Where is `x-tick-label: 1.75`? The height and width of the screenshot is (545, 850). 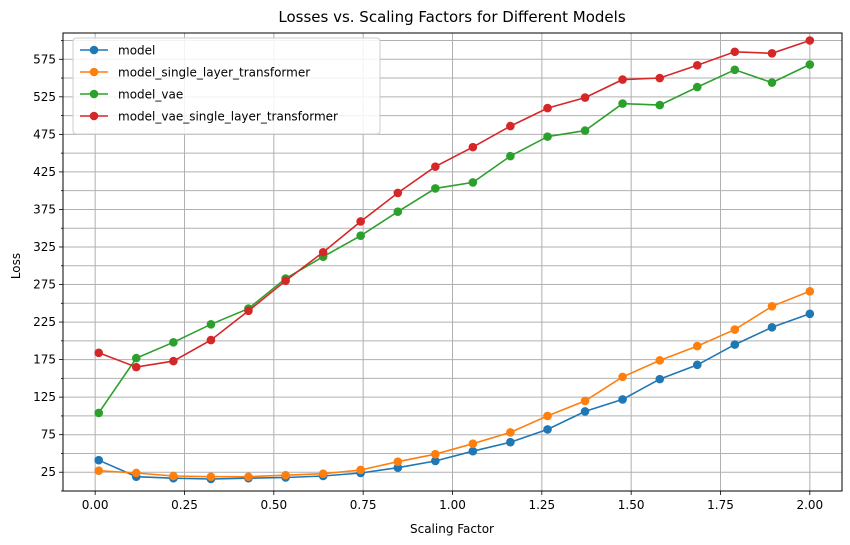
x-tick-label: 1.75 is located at coordinates (720, 505).